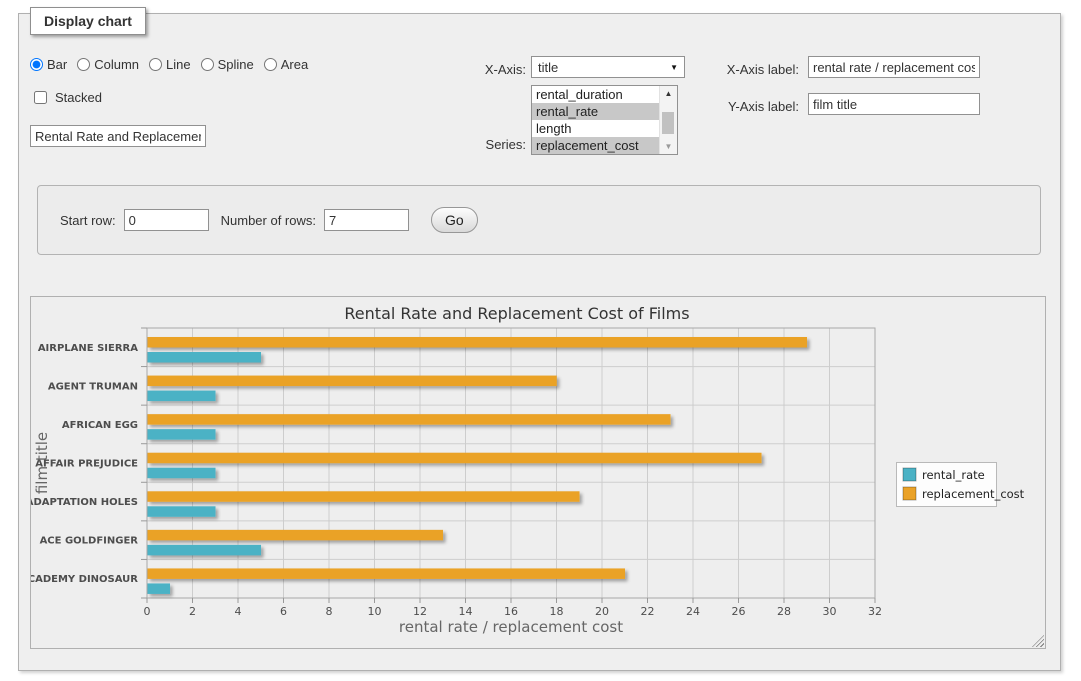  What do you see at coordinates (554, 128) in the screenshot?
I see `series-option-length: length` at bounding box center [554, 128].